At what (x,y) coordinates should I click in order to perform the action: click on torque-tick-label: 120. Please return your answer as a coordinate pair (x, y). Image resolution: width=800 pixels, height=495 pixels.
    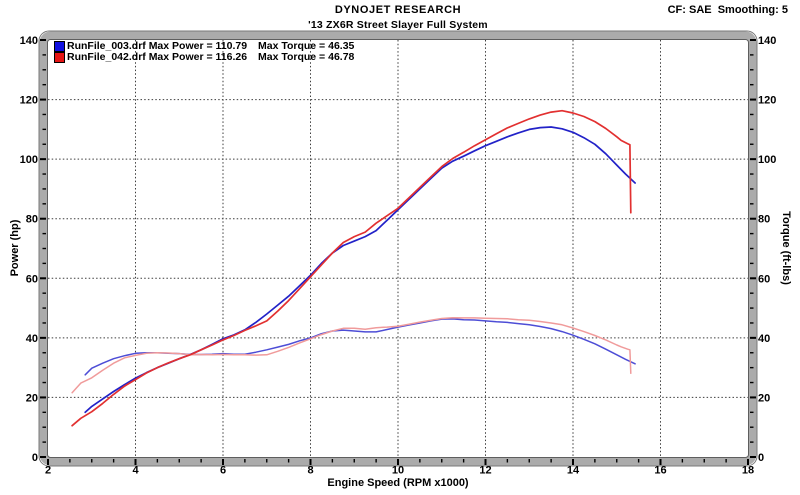
    Looking at the image, I should click on (767, 101).